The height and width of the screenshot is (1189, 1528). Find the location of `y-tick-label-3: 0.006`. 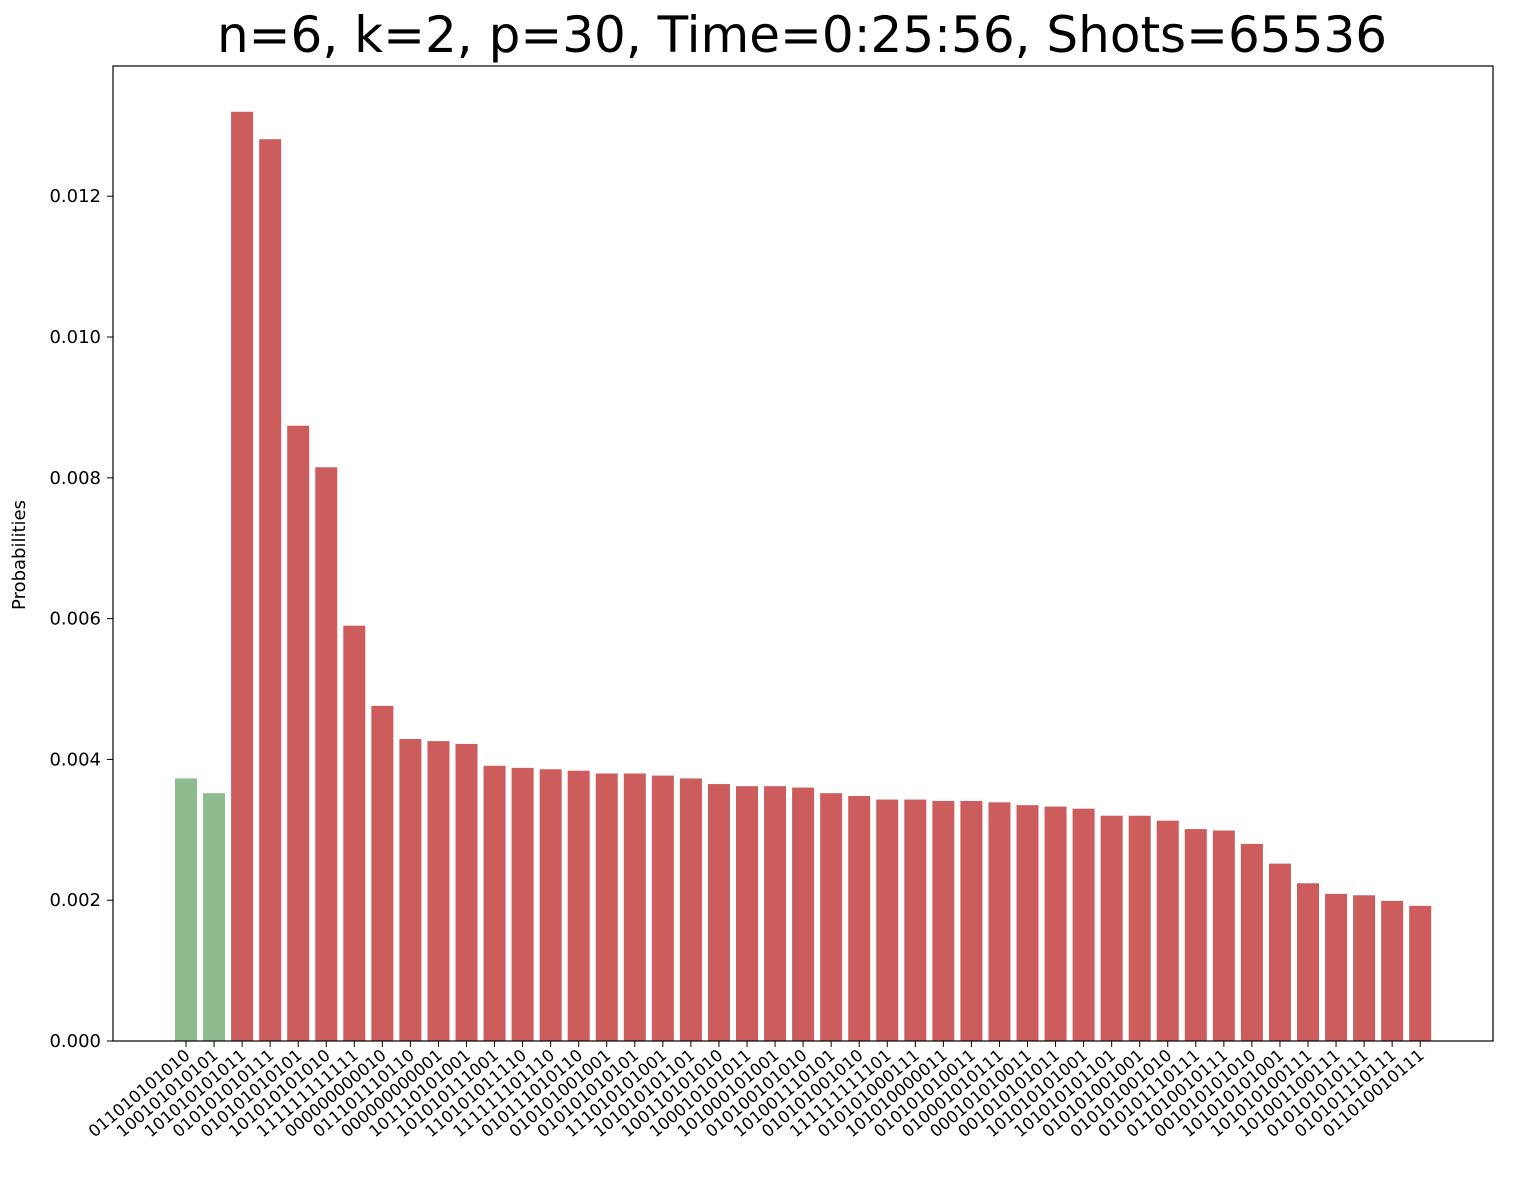

y-tick-label-3: 0.006 is located at coordinates (75, 619).